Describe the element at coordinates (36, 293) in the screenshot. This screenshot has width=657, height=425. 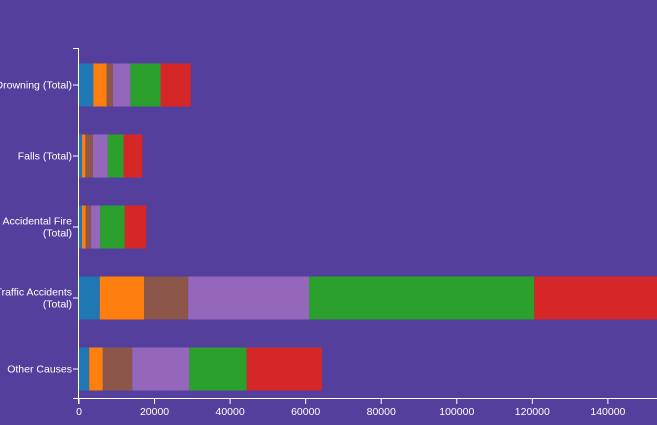
I see `y-tick-label-line: Traffic Accidents` at that location.